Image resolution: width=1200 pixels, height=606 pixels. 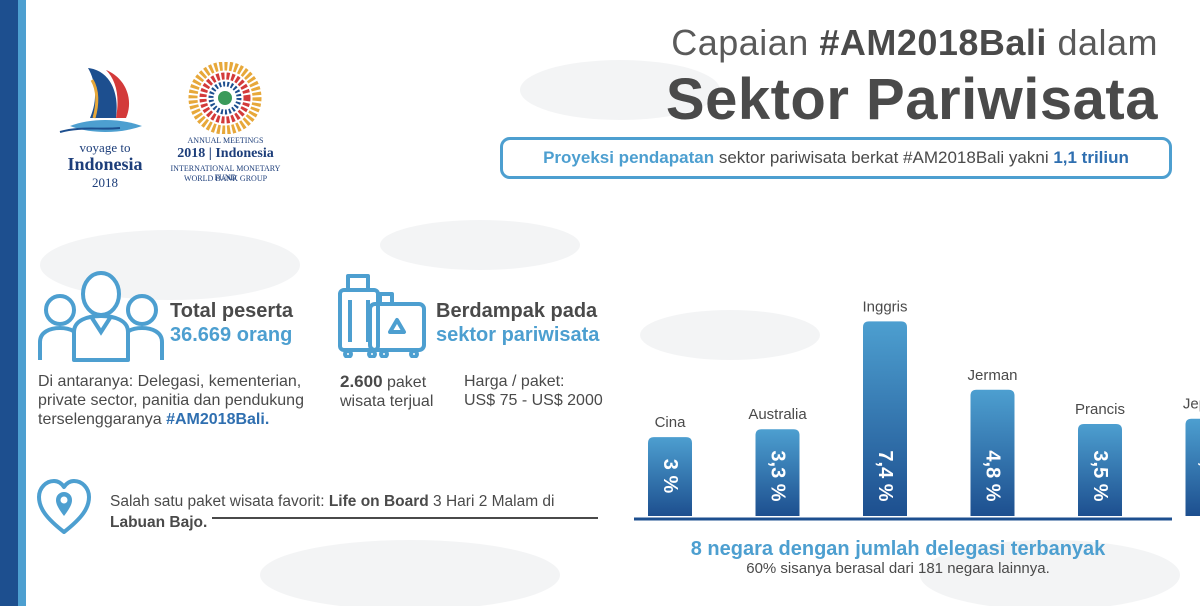 What do you see at coordinates (101, 316) in the screenshot?
I see `people-group-icon` at bounding box center [101, 316].